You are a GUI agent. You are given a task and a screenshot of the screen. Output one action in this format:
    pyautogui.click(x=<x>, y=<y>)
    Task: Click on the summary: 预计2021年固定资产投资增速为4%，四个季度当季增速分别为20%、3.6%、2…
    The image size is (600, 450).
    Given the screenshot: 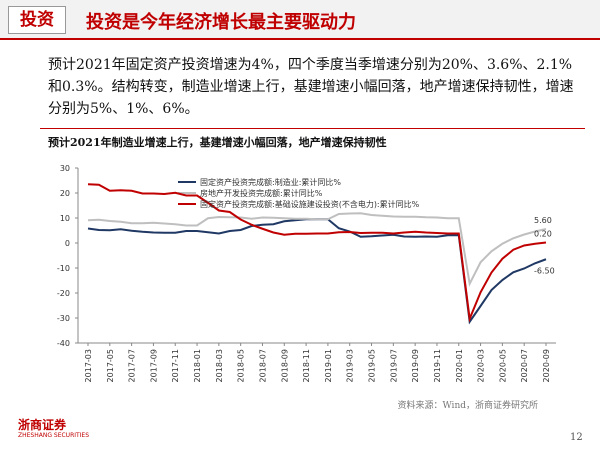 What is the action you would take?
    pyautogui.click(x=311, y=87)
    